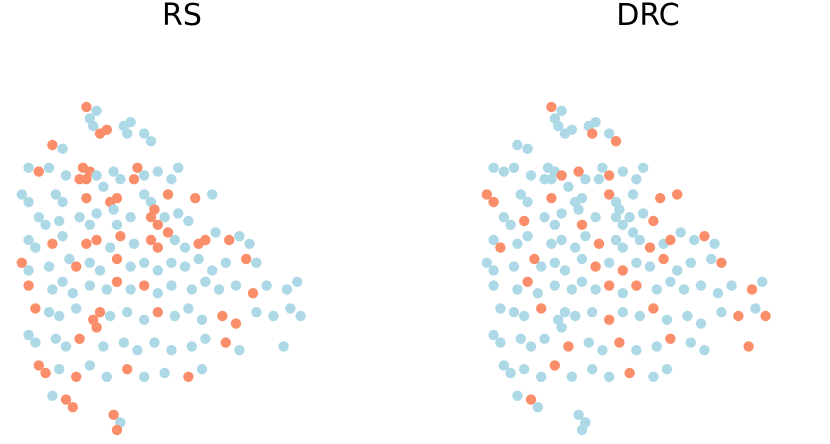 This screenshot has width=830, height=444. Describe the element at coordinates (182, 16) in the screenshot. I see `chart-title-rs: RS` at that location.